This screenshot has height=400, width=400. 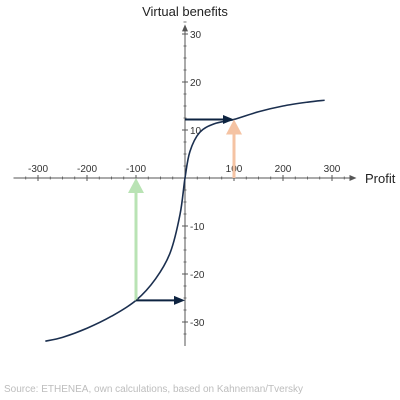 What do you see at coordinates (380, 178) in the screenshot?
I see `x-axis-title: Profit` at bounding box center [380, 178].